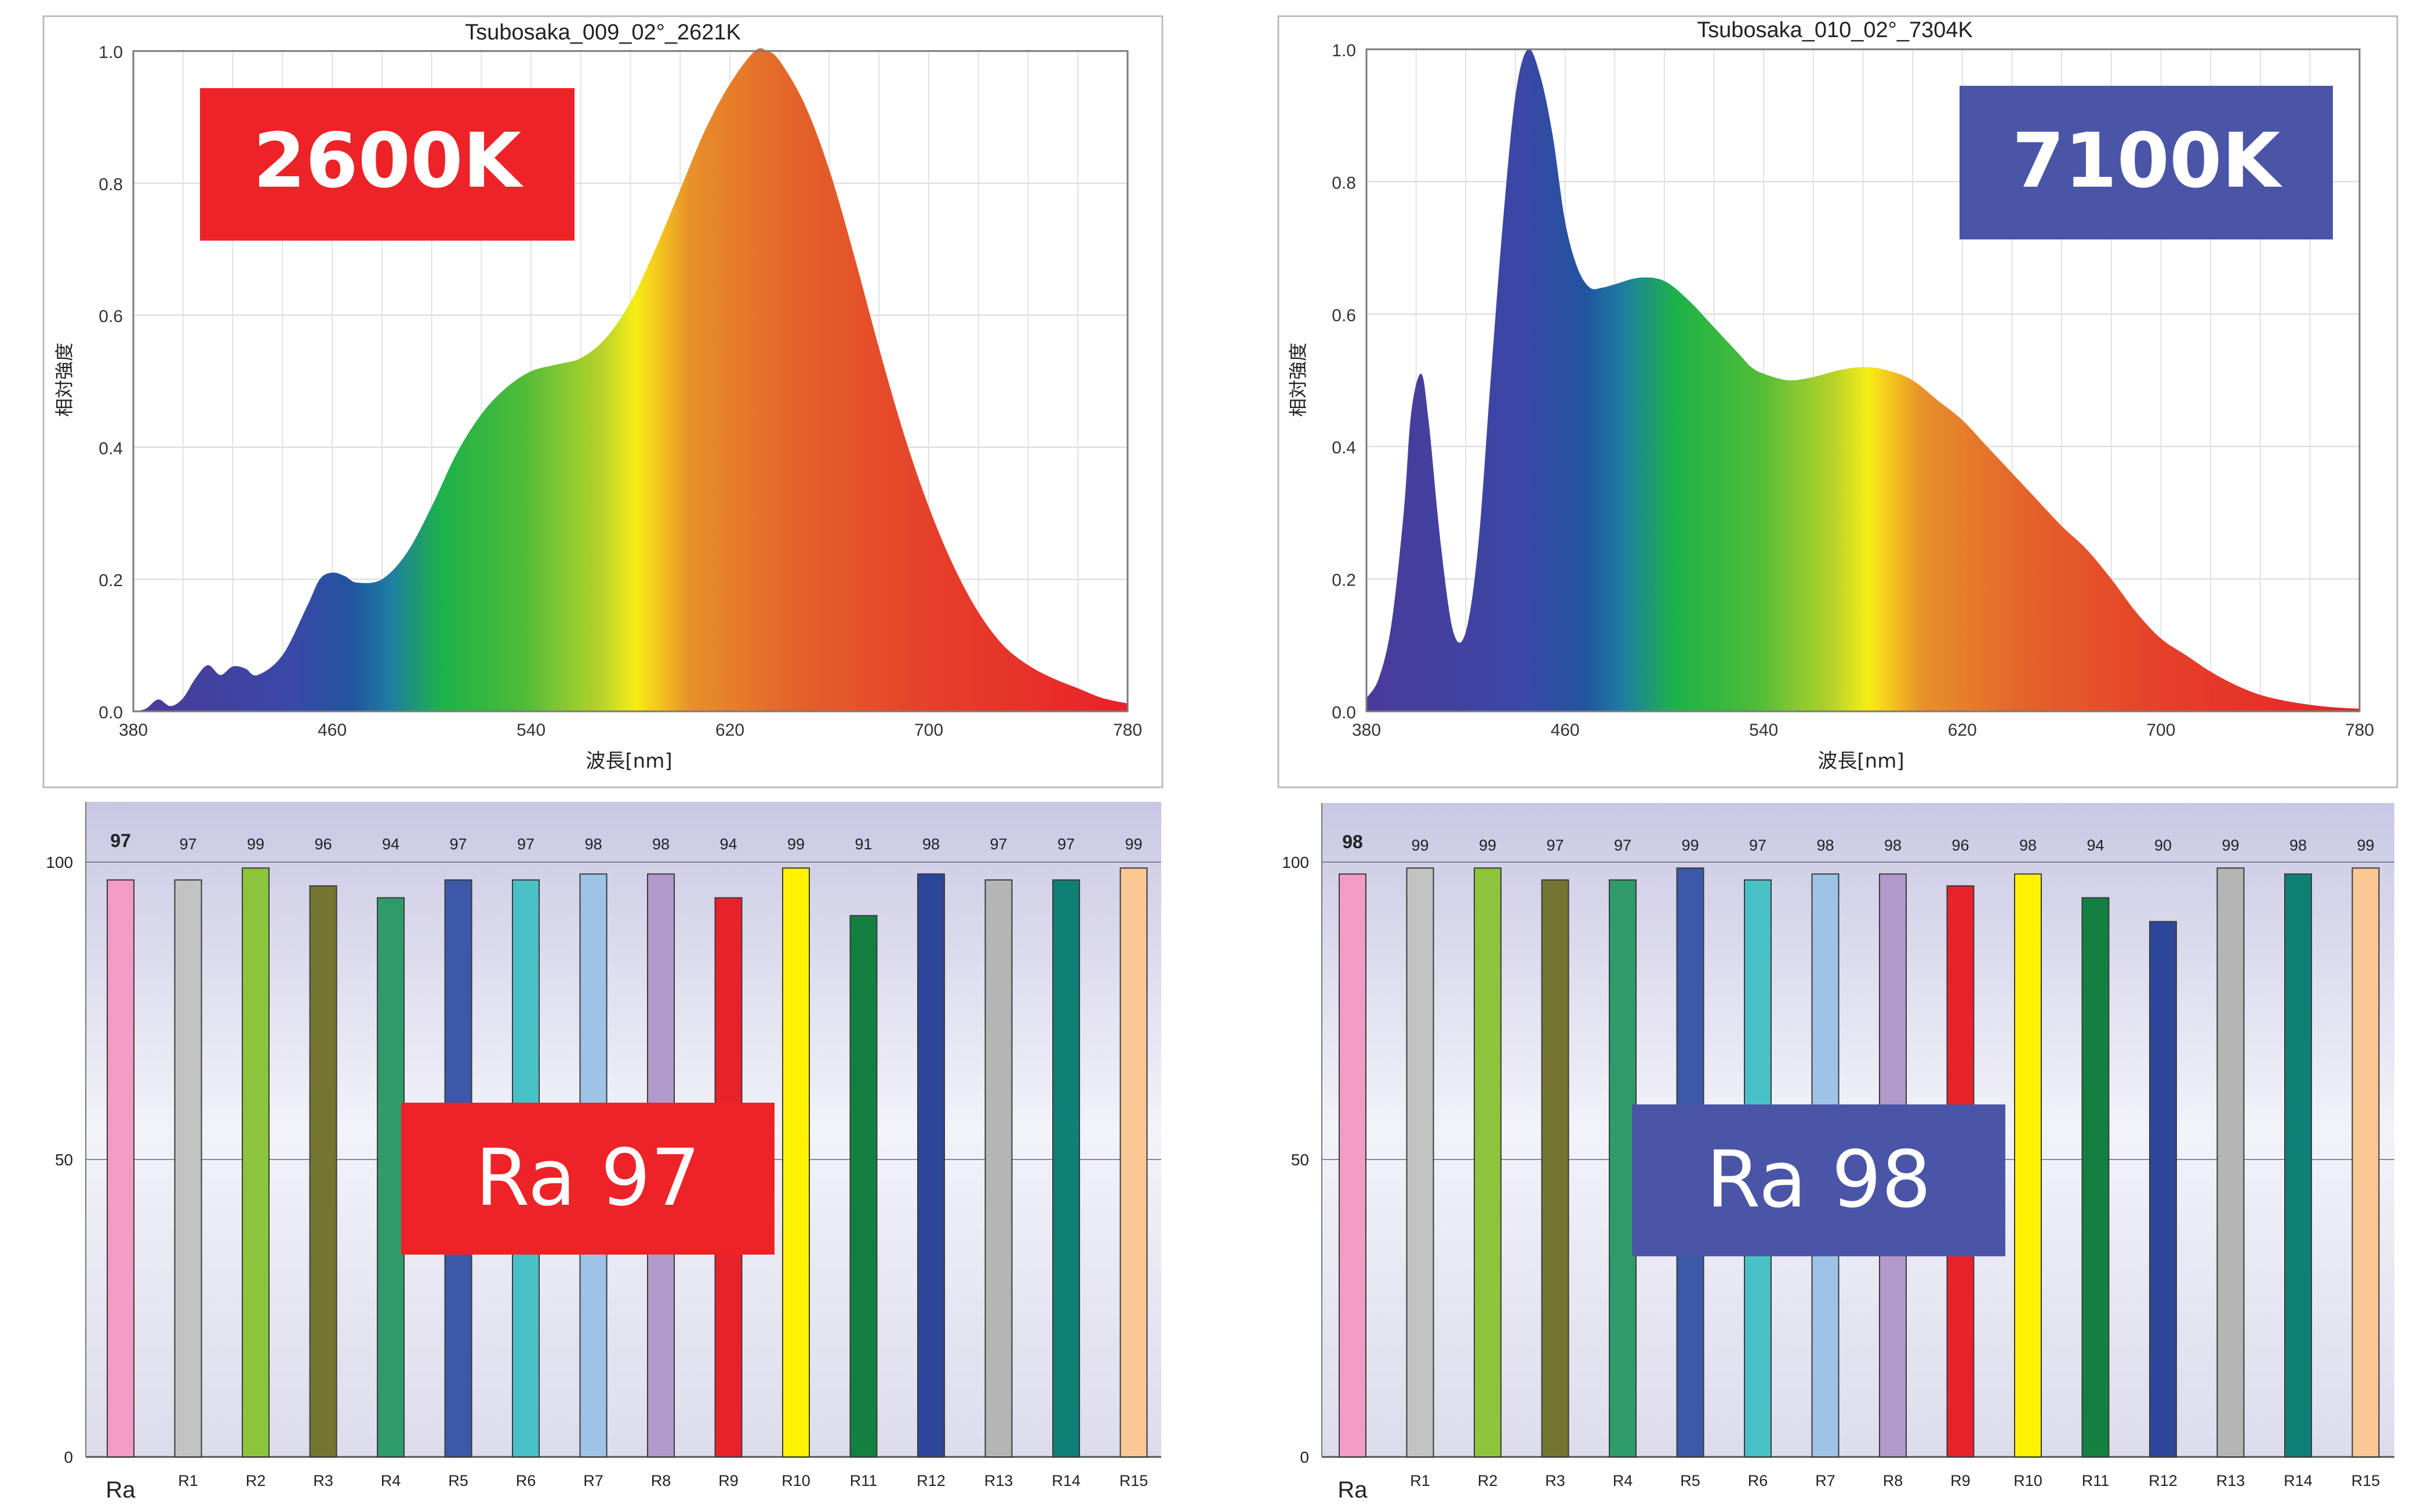 Image resolution: width=2421 pixels, height=1512 pixels. What do you see at coordinates (863, 844) in the screenshot?
I see `value-label: 91` at bounding box center [863, 844].